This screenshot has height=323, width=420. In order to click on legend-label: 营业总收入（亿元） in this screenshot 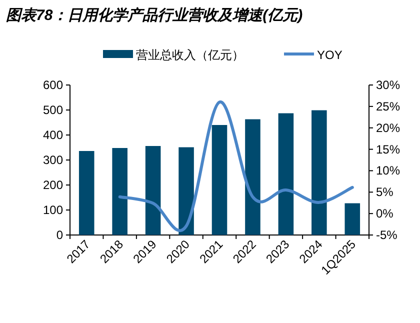, I will do `click(190, 55)`.